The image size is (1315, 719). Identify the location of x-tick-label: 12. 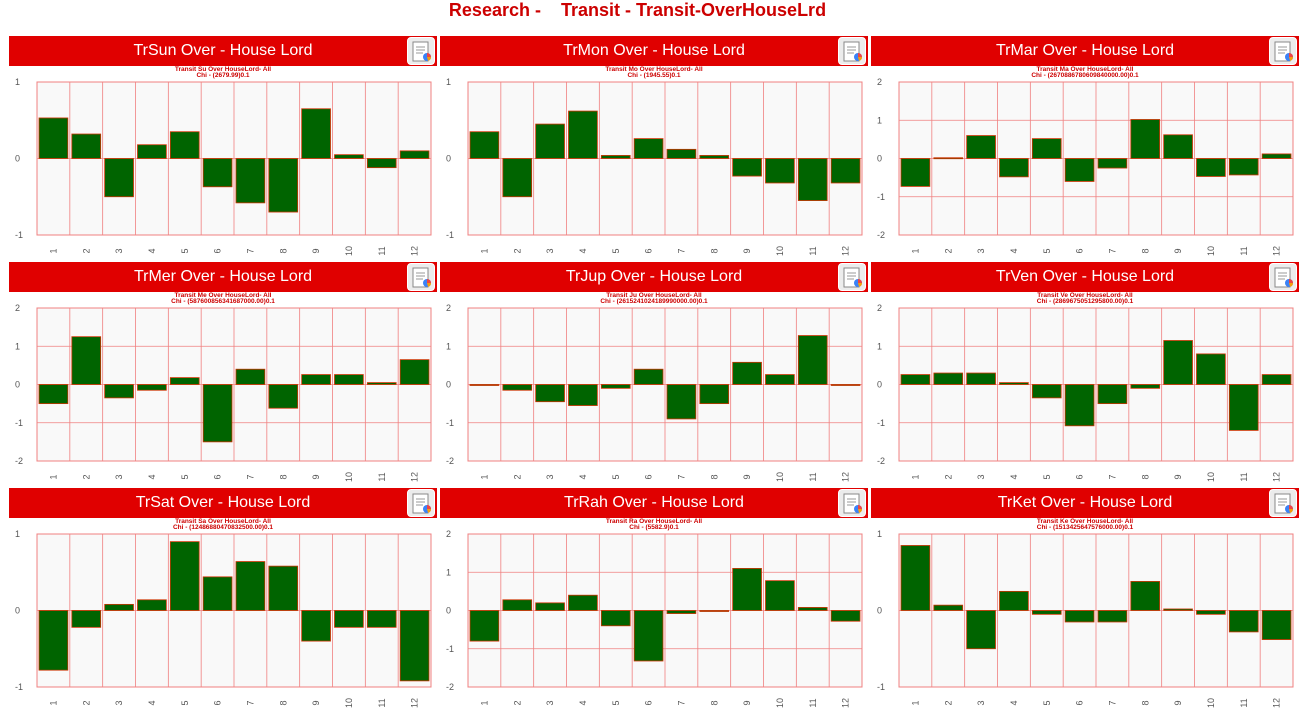
(846, 703).